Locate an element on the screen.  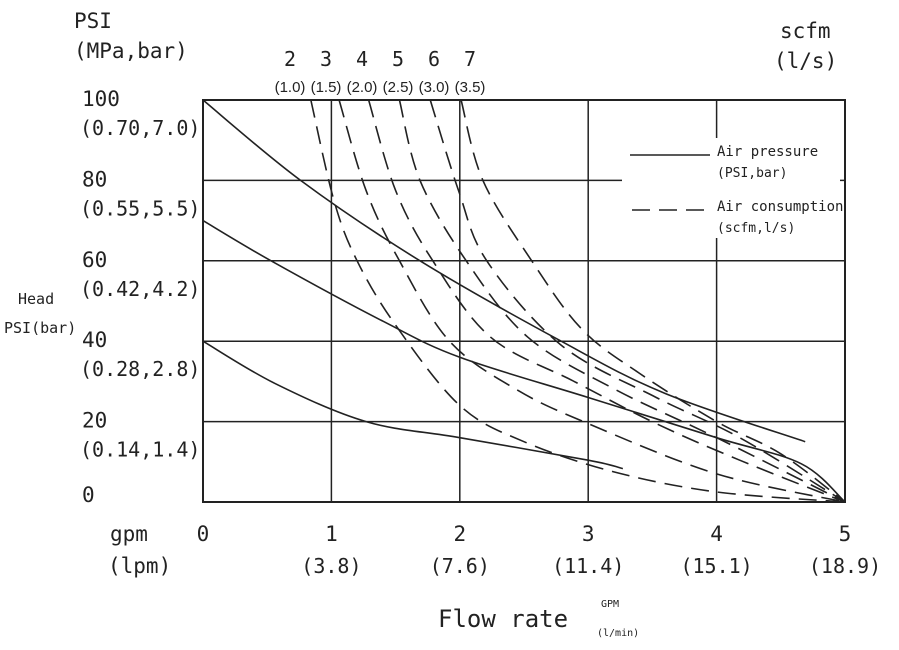
scfm-label: 7 is located at coordinates (470, 59).